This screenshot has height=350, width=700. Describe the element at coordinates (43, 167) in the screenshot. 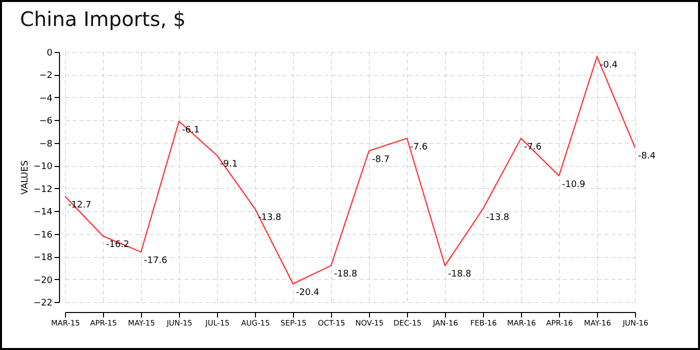

I see `y-tick-label: −10` at that location.